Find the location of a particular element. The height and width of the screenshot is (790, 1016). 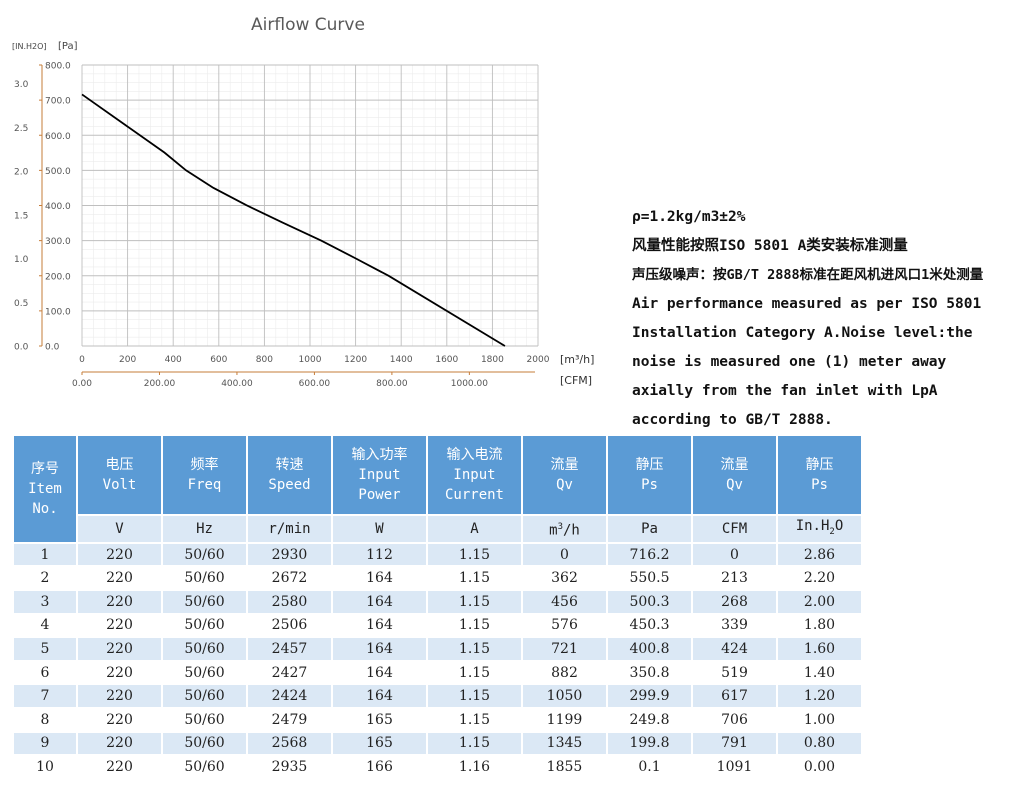

table-cell: 2935 is located at coordinates (289, 767).